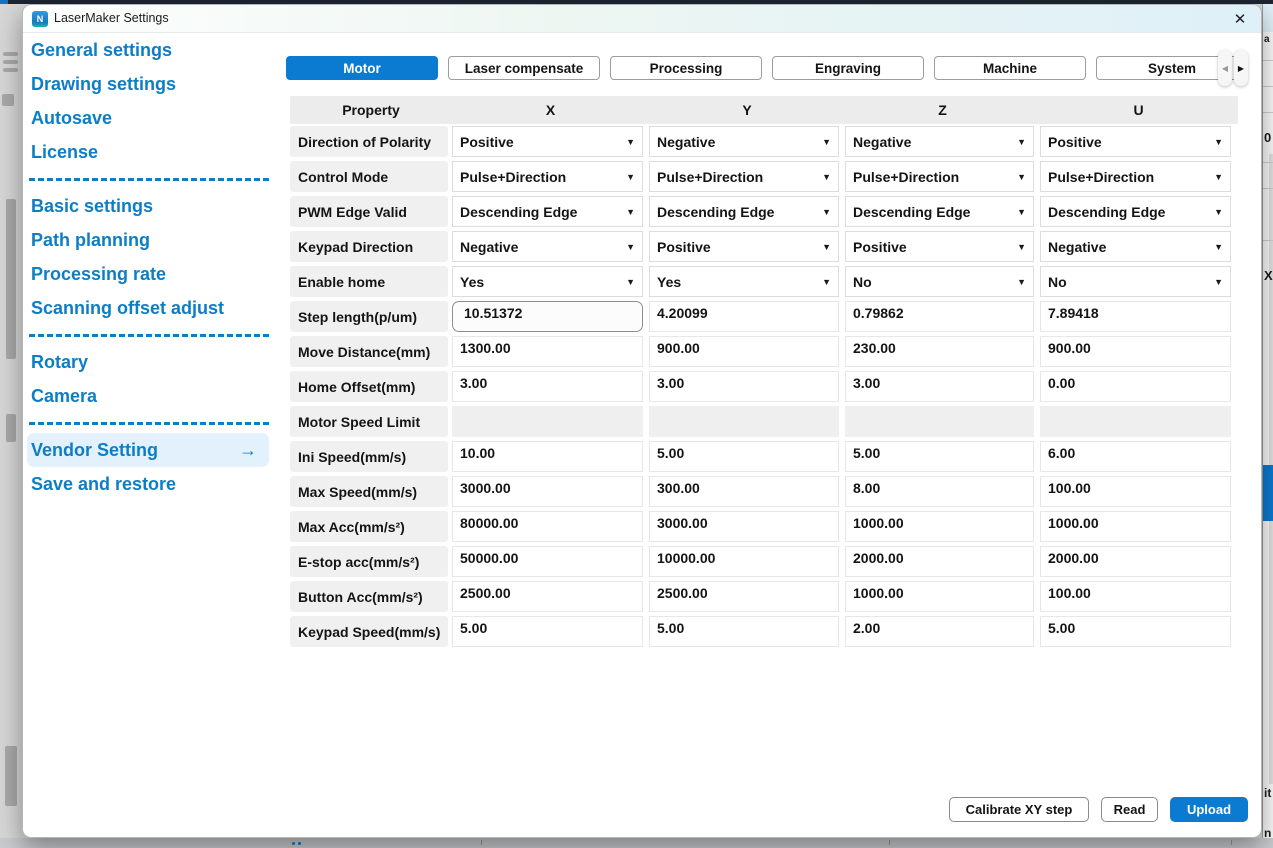 The width and height of the screenshot is (1273, 848). Describe the element at coordinates (939, 526) in the screenshot. I see `value-max-acc-mm-s-z: 1000.00` at that location.